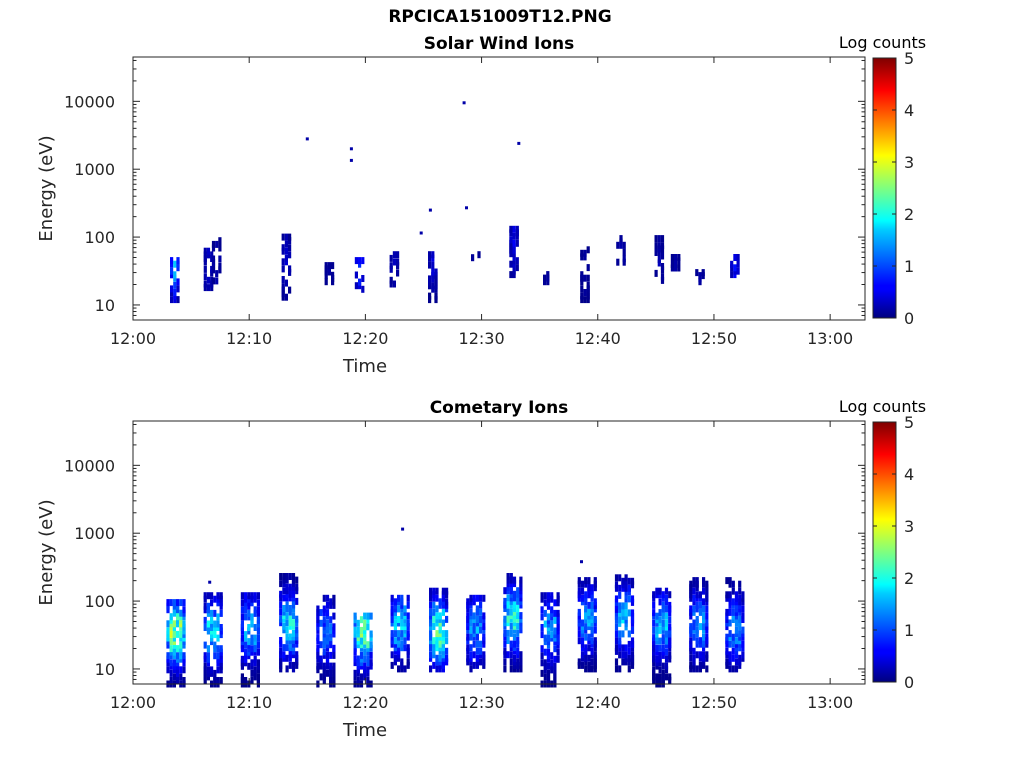 The width and height of the screenshot is (1024, 768). I want to click on x-tick-label: 12:40, so click(598, 702).